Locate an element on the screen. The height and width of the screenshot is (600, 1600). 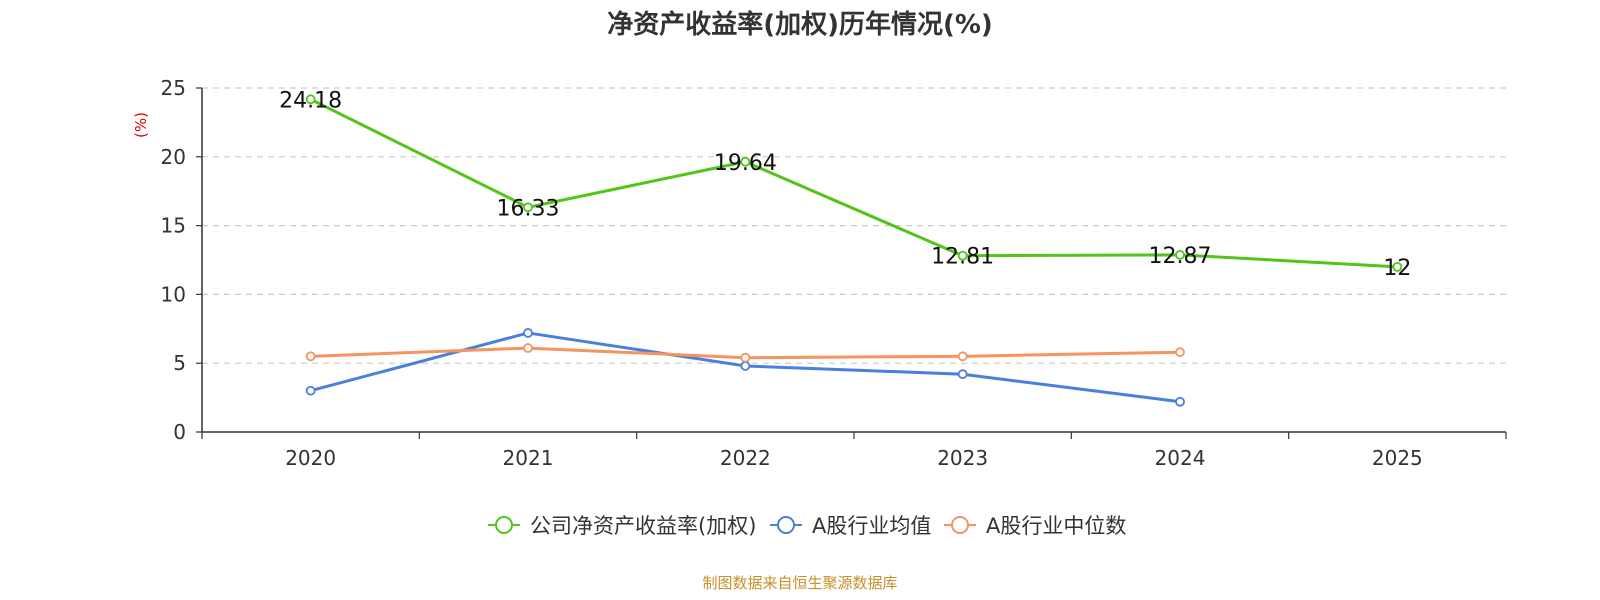
data-label-s0-2023: 12.81 is located at coordinates (962, 257).